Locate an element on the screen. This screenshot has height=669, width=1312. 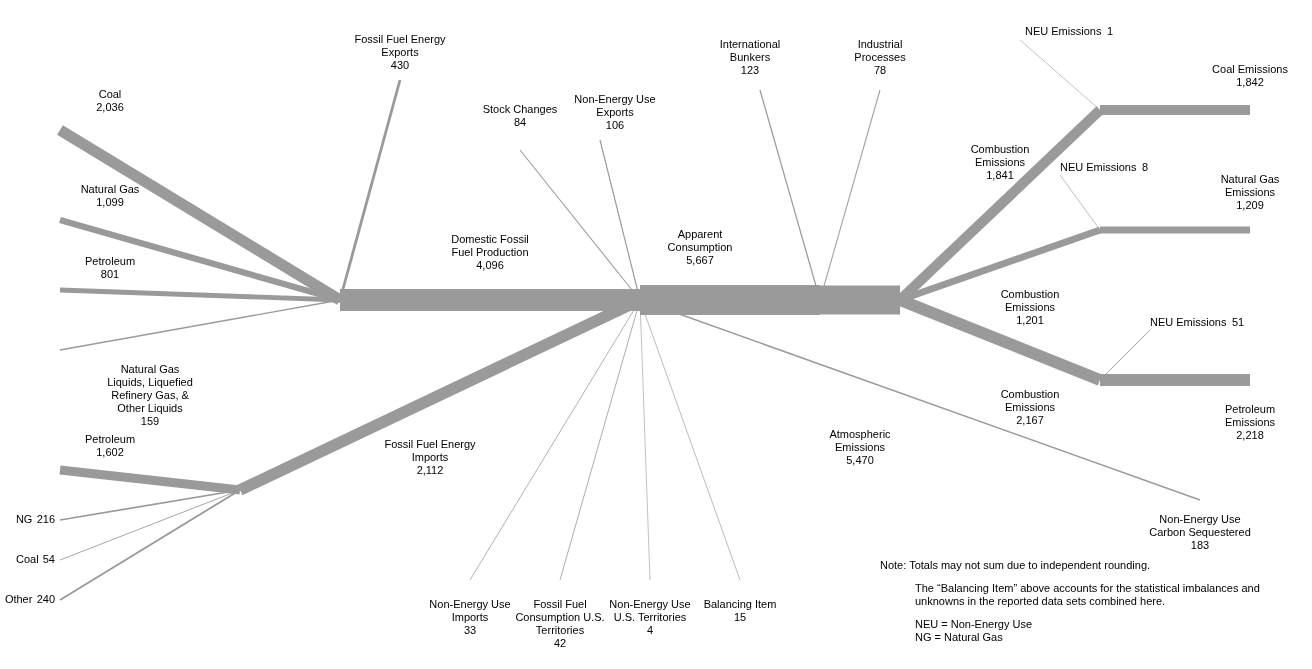
category-label: NG is located at coordinates (24, 519).